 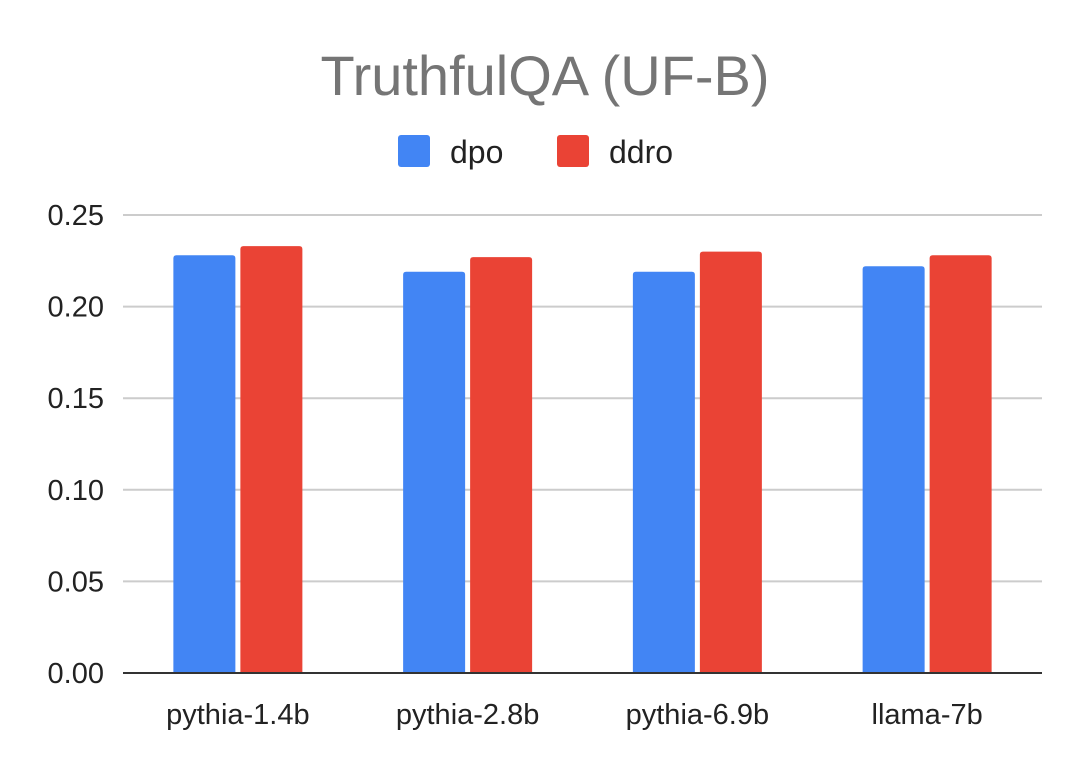 I want to click on bar-dpo-pythia-1.4b, so click(x=204, y=464).